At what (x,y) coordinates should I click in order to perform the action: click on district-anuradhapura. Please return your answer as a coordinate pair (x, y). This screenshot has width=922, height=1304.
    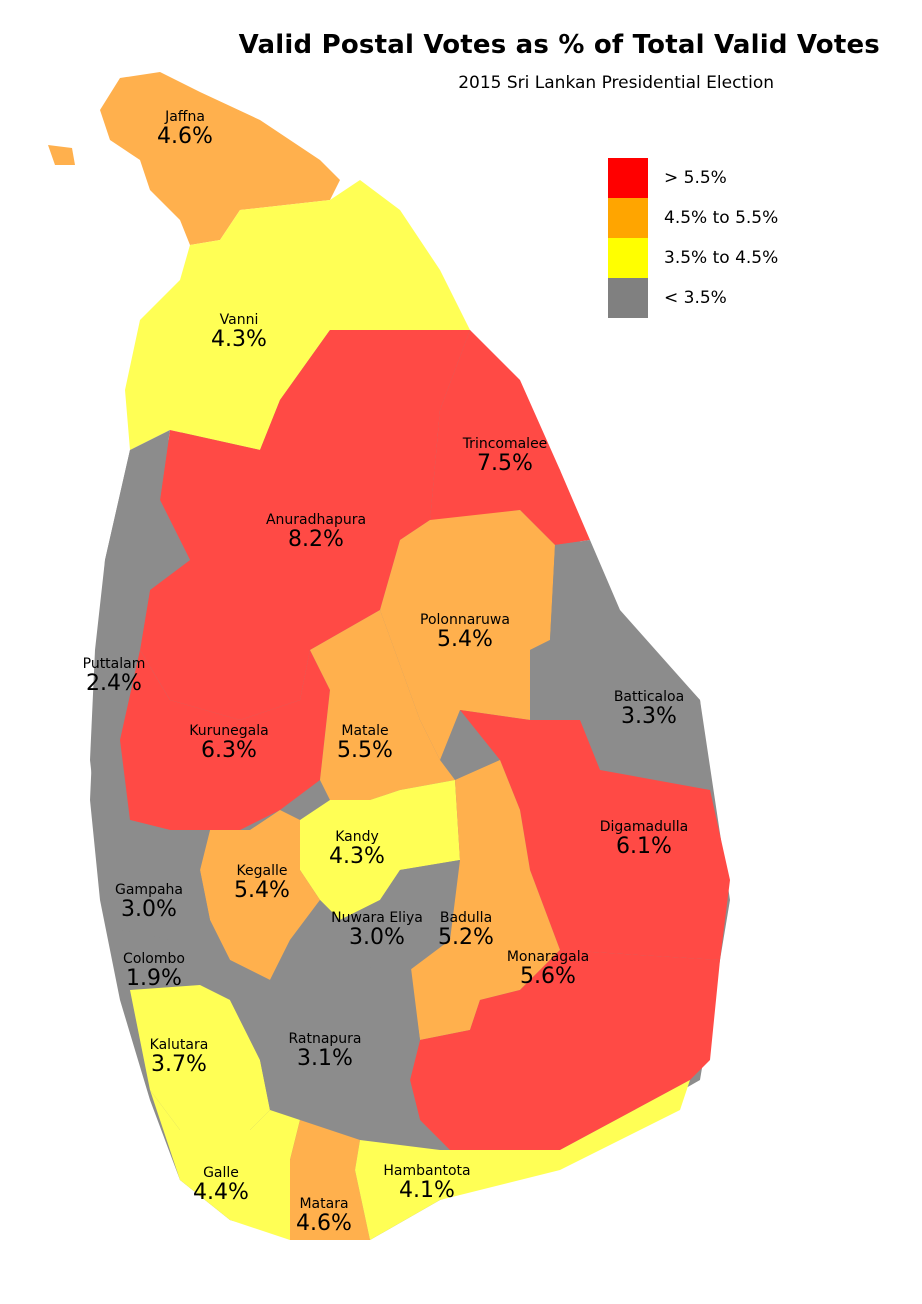
    Looking at the image, I should click on (305, 525).